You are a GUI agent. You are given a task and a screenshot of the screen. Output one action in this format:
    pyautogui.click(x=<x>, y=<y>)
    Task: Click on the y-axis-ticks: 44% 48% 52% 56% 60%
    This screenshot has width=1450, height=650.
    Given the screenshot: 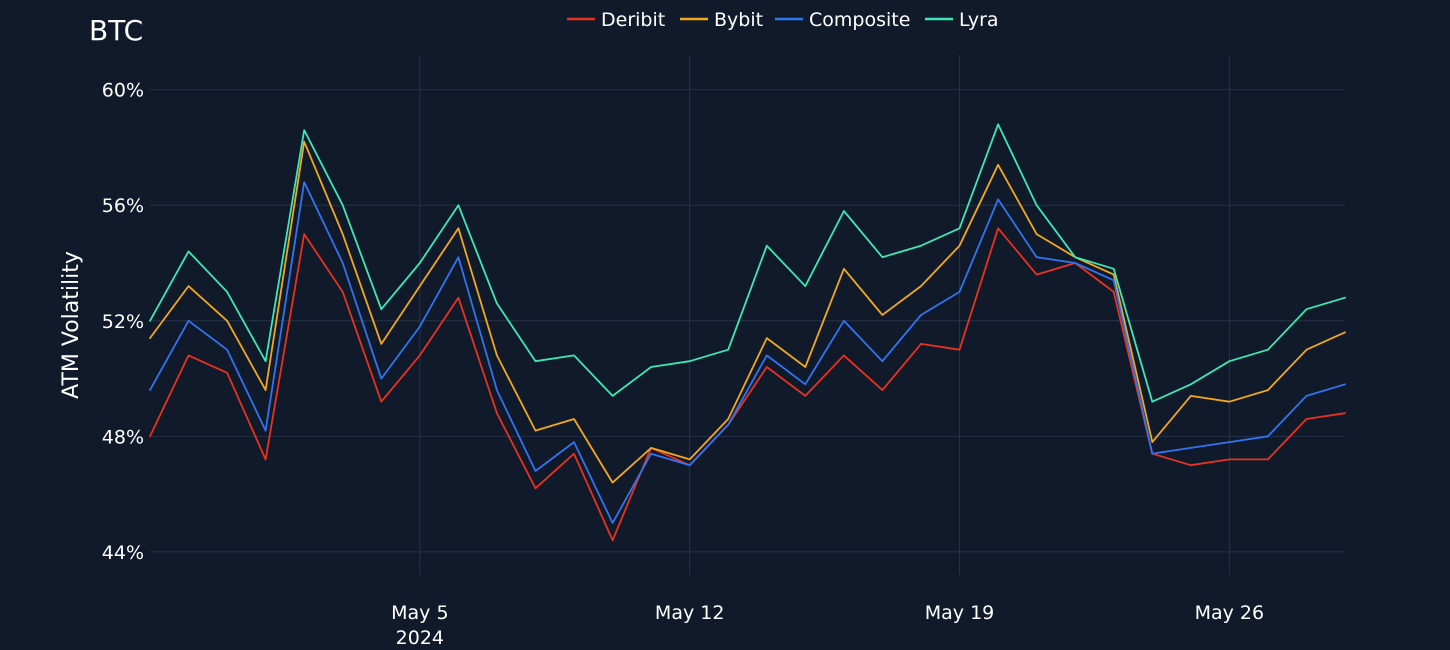 What is the action you would take?
    pyautogui.click(x=123, y=322)
    